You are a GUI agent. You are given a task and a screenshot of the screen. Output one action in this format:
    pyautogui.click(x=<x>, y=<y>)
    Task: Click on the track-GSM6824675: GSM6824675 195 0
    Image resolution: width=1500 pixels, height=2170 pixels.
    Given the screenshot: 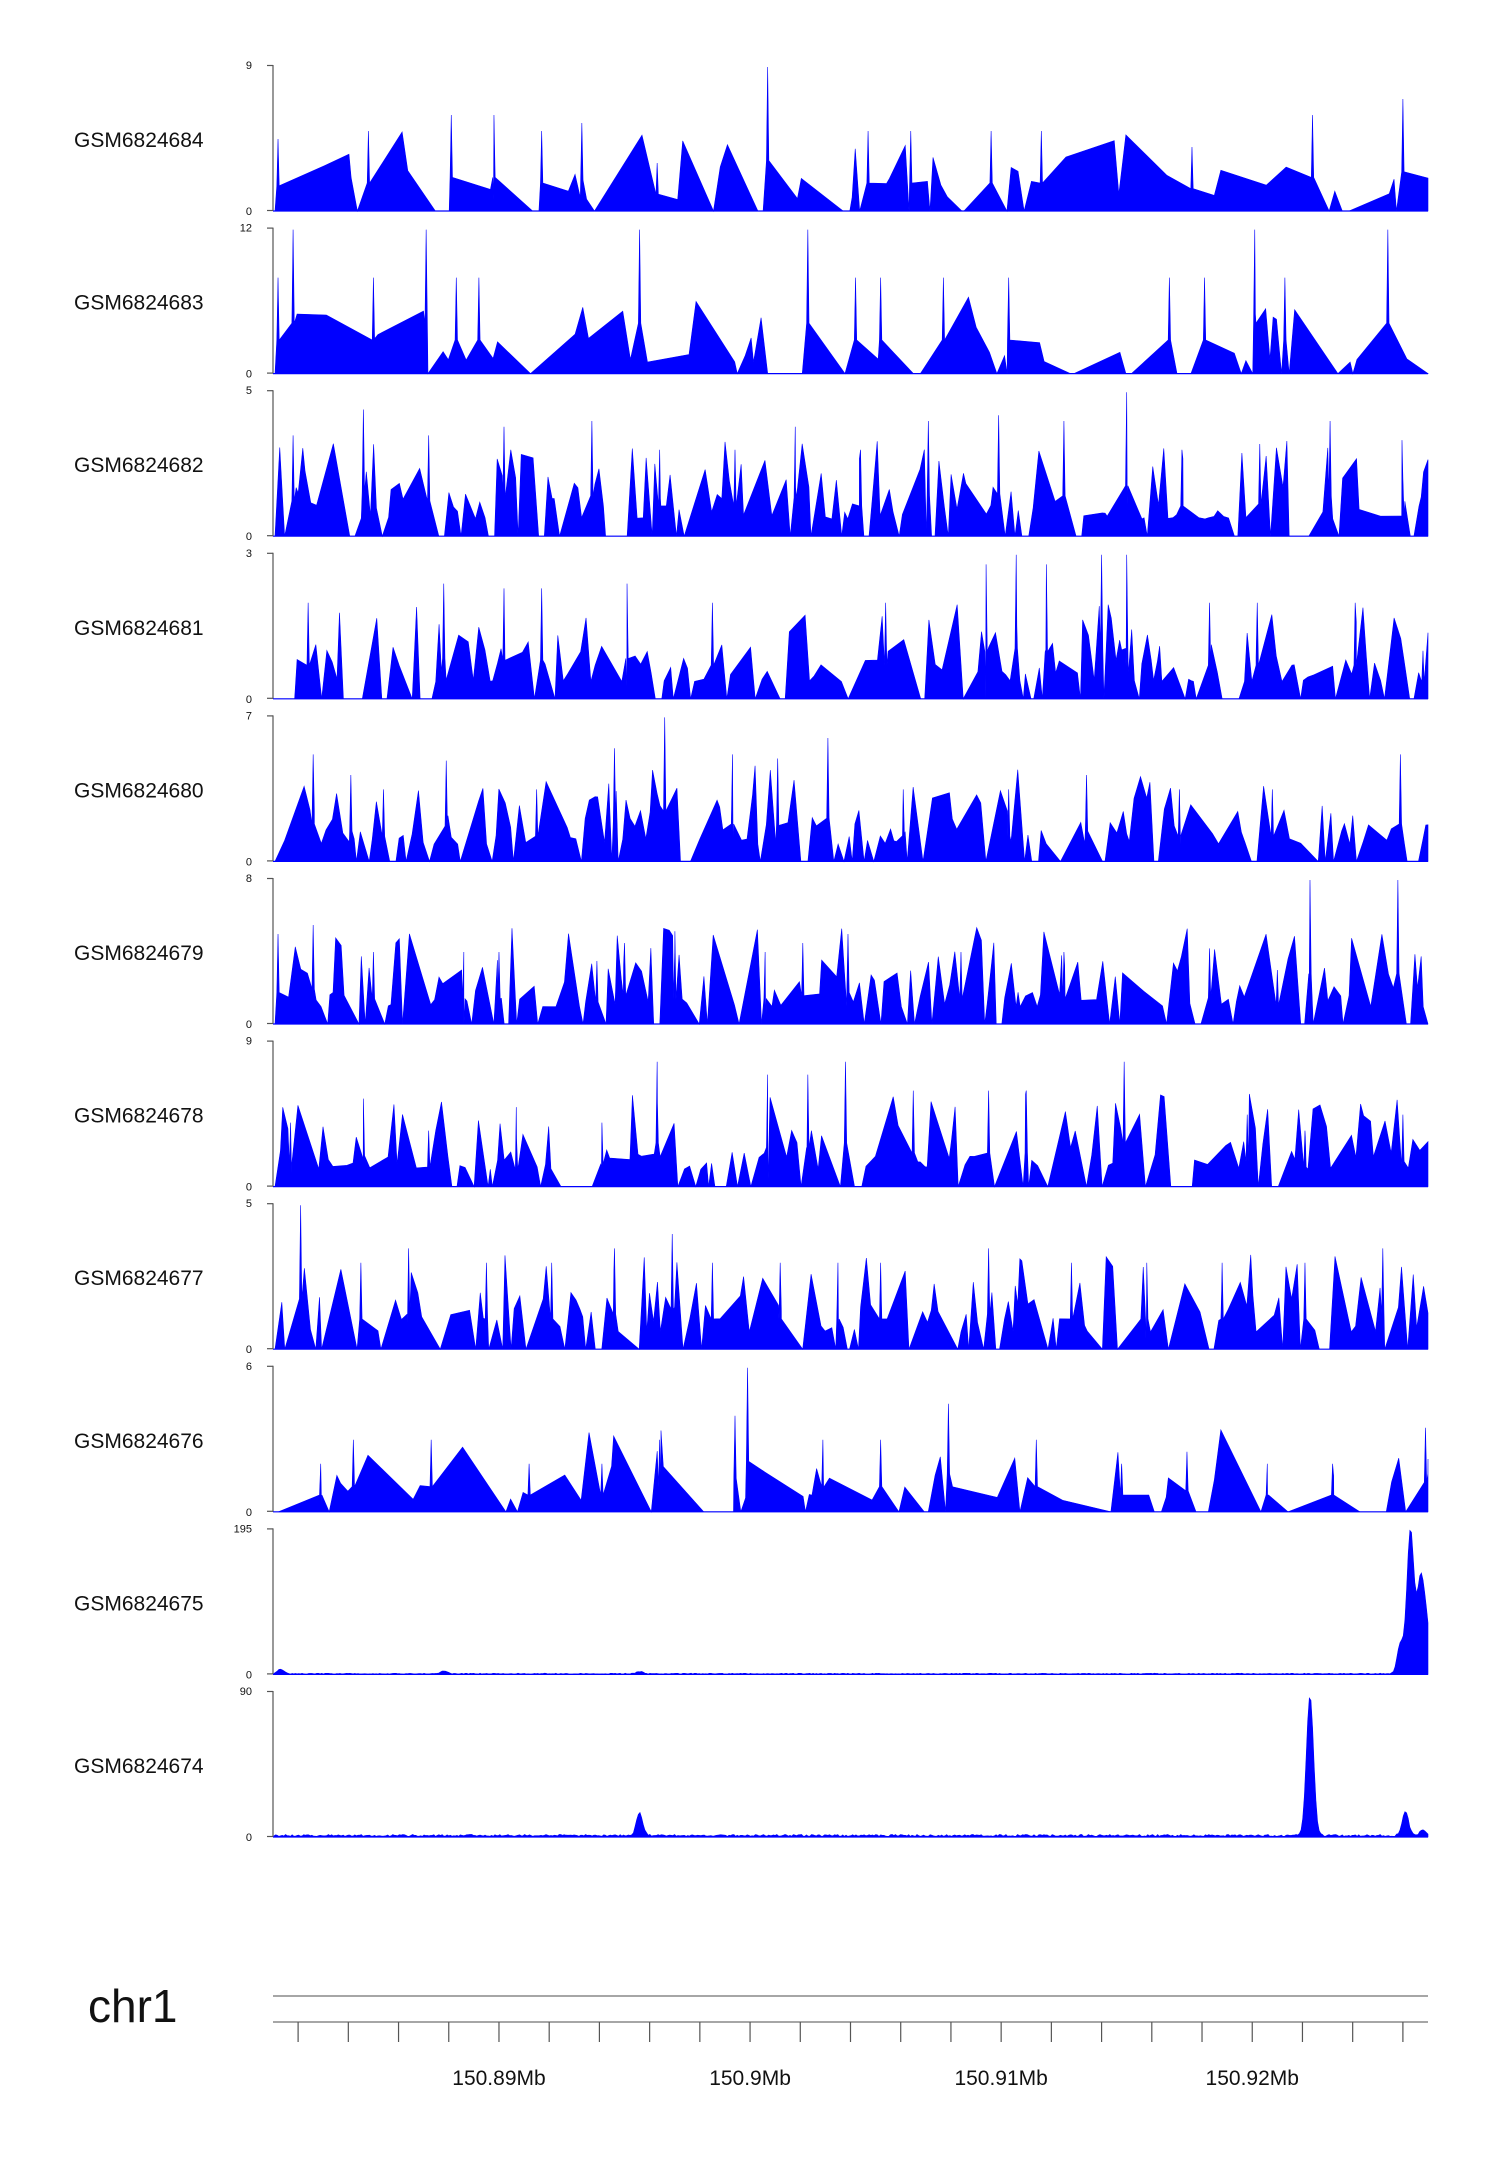 What is the action you would take?
    pyautogui.click(x=751, y=1602)
    